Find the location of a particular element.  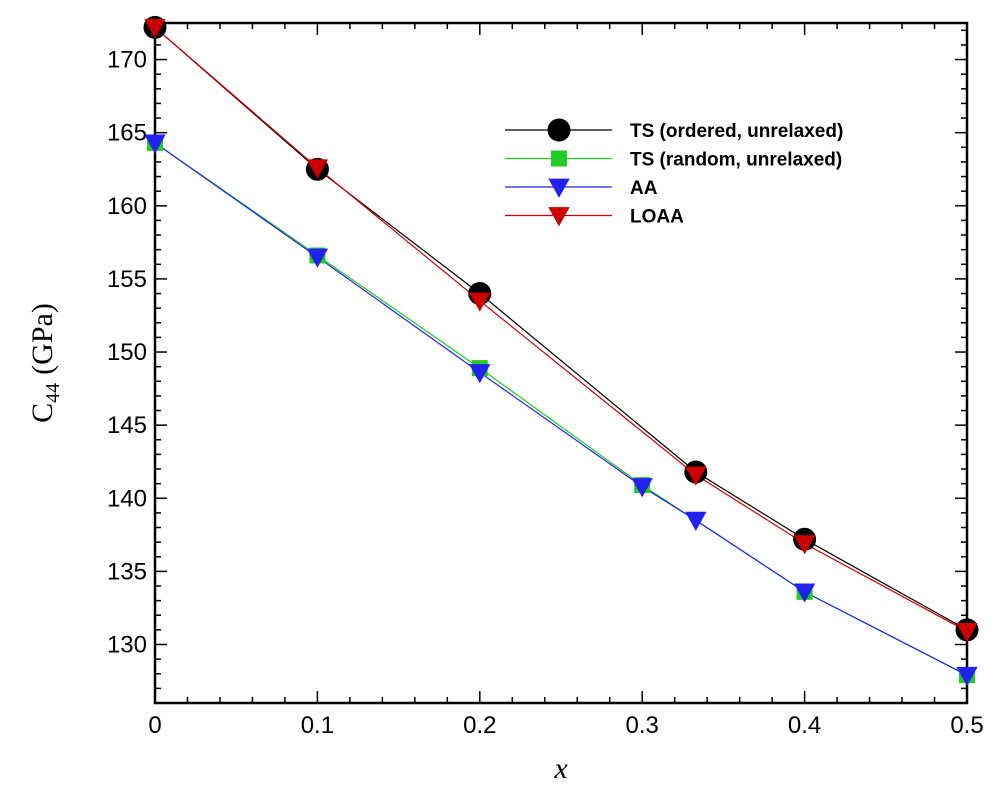

legend-label-loaa: LOAA is located at coordinates (657, 217).